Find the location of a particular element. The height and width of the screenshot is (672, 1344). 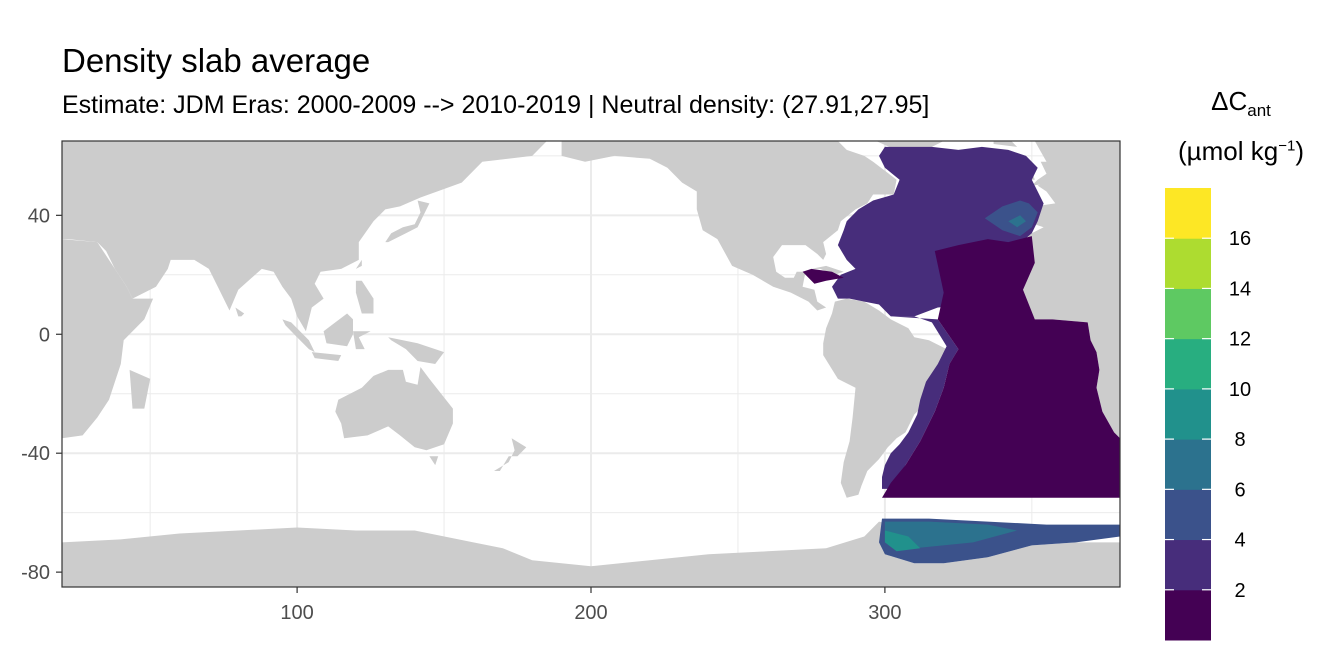

land-antarctica is located at coordinates (591, 554).